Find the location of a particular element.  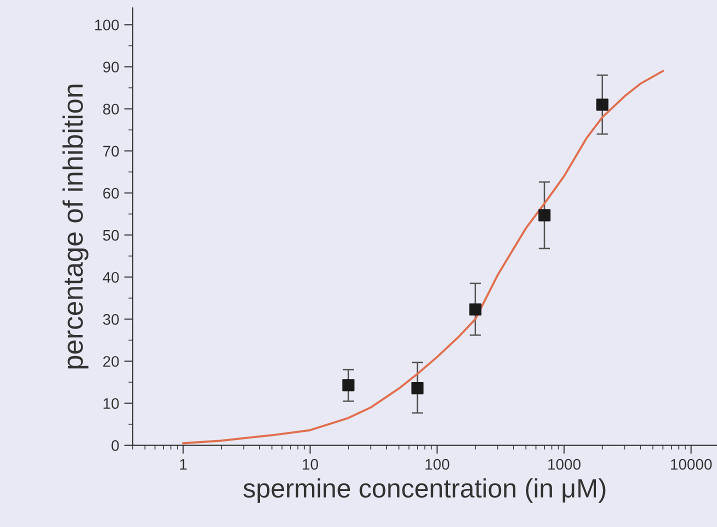

y-tick-label: 100 is located at coordinates (107, 25).